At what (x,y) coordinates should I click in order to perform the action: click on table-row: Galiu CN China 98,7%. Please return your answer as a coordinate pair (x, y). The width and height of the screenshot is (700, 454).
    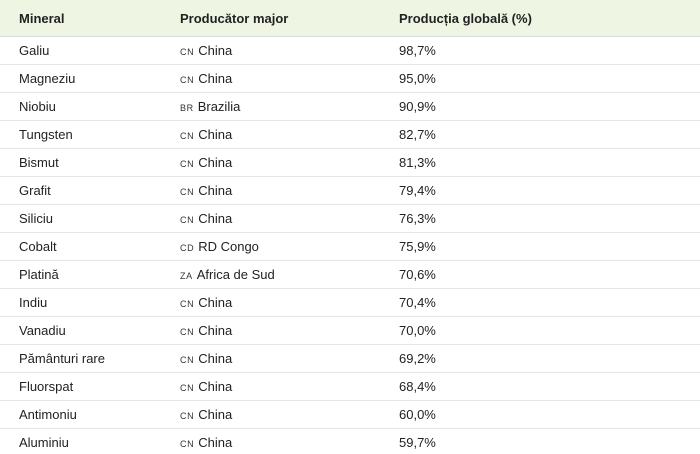
    Looking at the image, I should click on (350, 50).